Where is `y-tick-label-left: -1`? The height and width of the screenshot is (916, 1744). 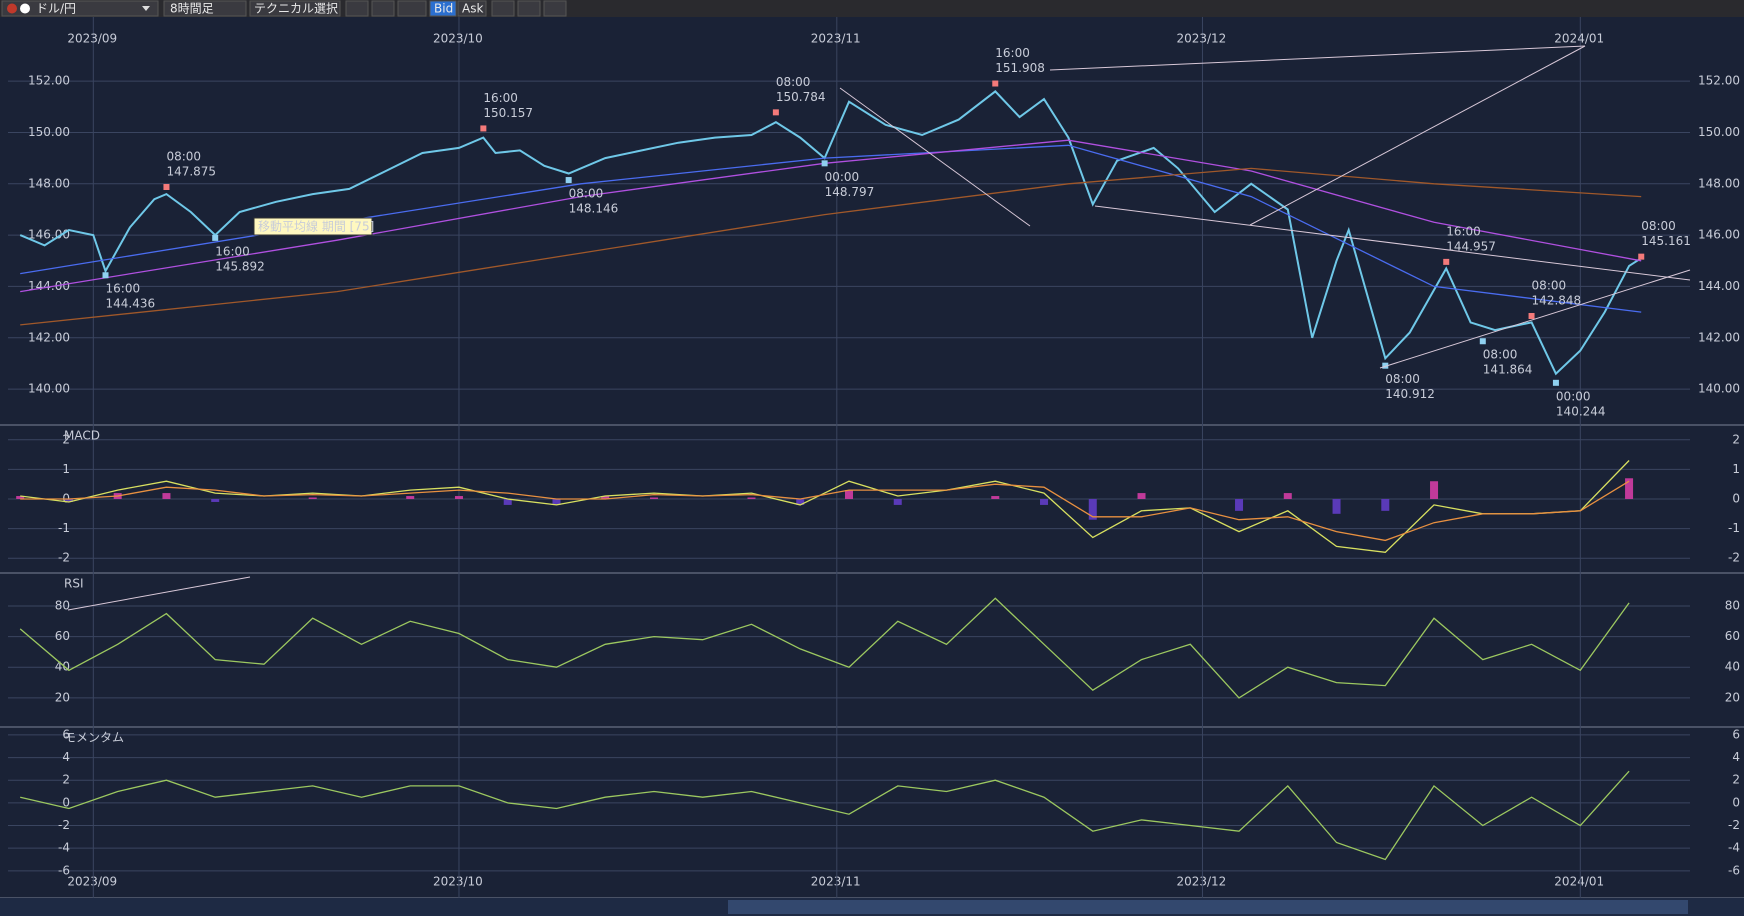
y-tick-label-left: -1 is located at coordinates (64, 528).